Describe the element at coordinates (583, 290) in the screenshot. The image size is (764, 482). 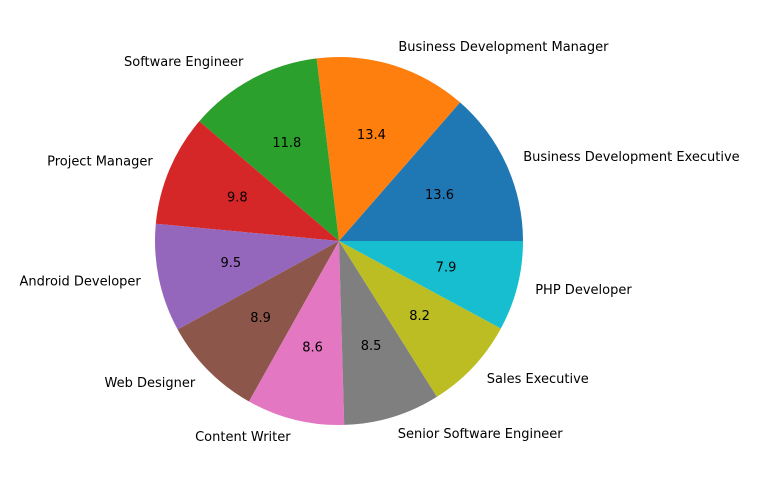
I see `slice-category-label: PHP Developer` at that location.